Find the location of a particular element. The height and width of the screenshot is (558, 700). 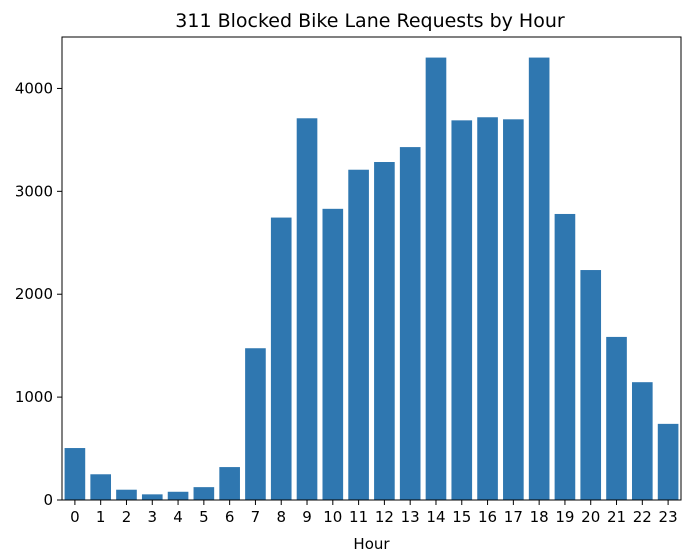

chart-title: 311 Blocked Bike Lane Requests by Hour is located at coordinates (370, 21).